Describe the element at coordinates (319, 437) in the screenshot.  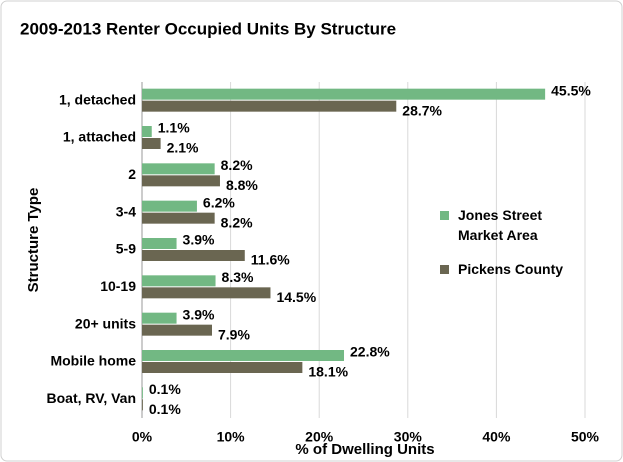
I see `x-tick-label: 20%` at that location.